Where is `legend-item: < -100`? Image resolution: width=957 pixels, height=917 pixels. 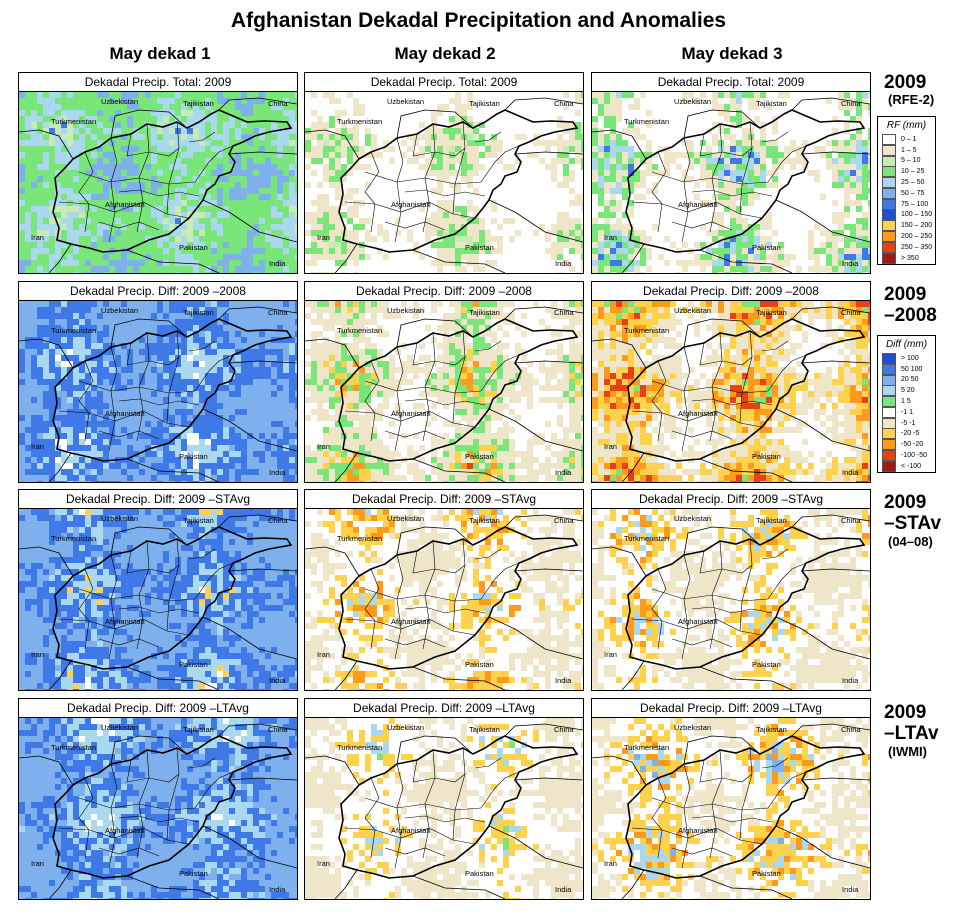
legend-item: < -100 is located at coordinates (906, 466).